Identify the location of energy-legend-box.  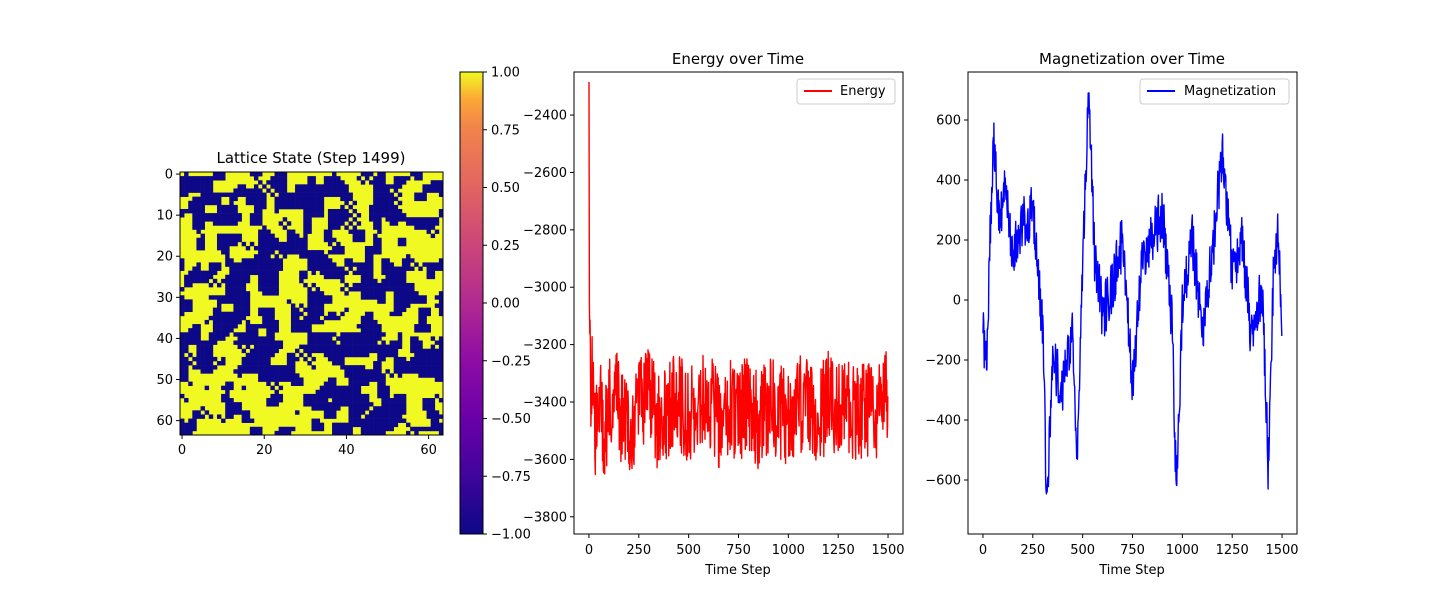
(846, 91).